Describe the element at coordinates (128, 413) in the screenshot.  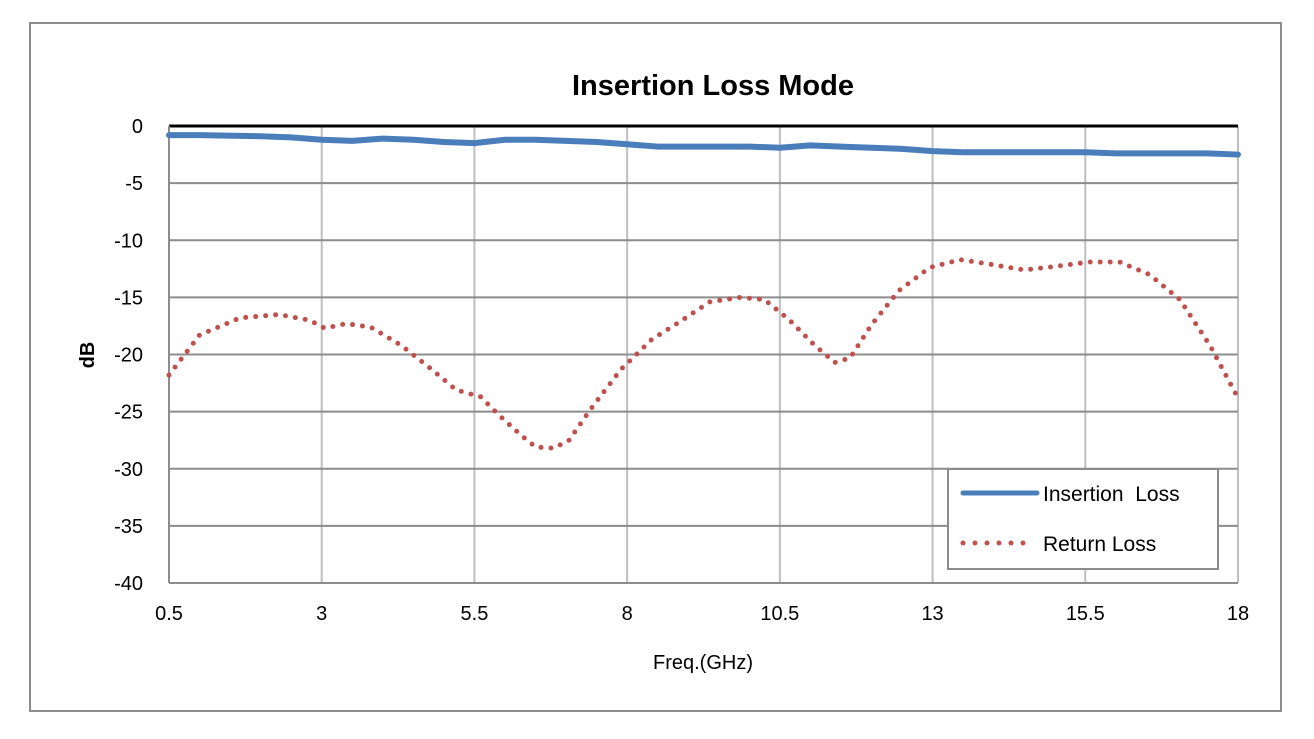
I see `y-tick-label: -25` at that location.